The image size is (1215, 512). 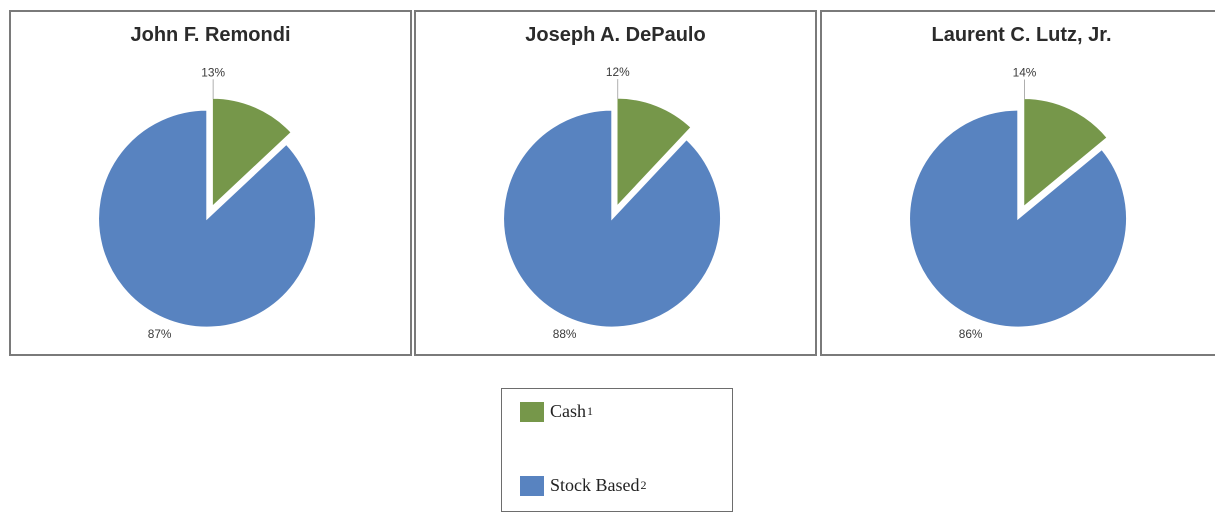 What do you see at coordinates (643, 485) in the screenshot?
I see `legend-footnote: 2` at bounding box center [643, 485].